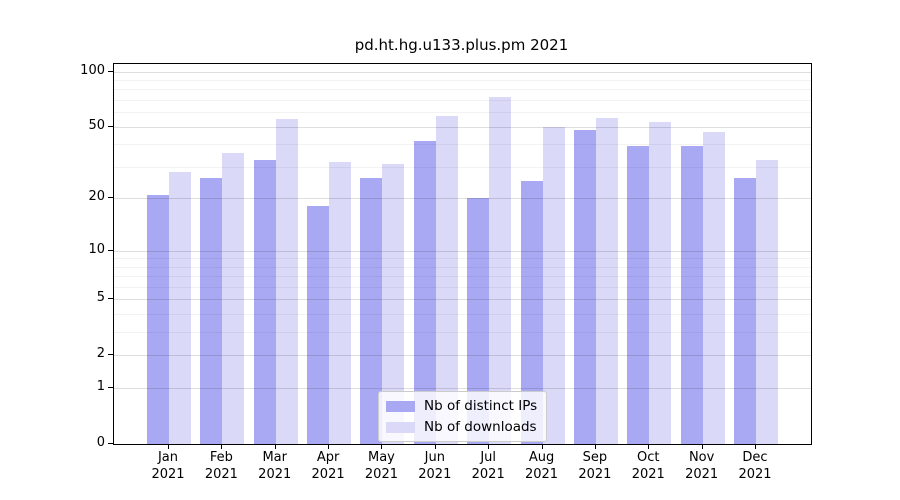  I want to click on x-tick-label: Aug 2021, so click(542, 466).